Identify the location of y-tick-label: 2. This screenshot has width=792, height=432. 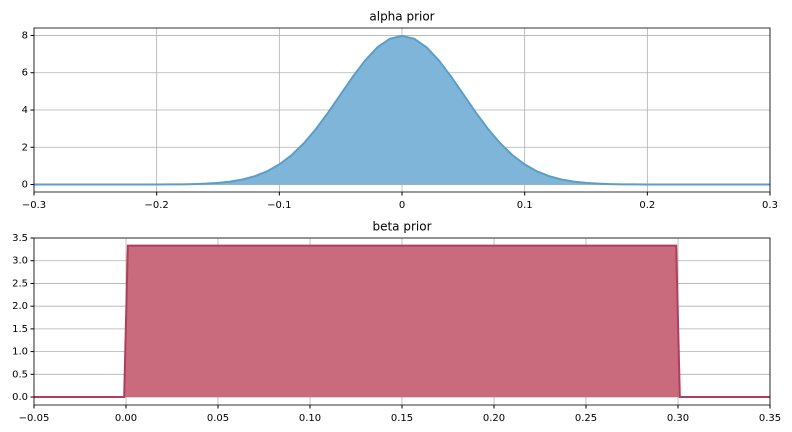
(25, 147).